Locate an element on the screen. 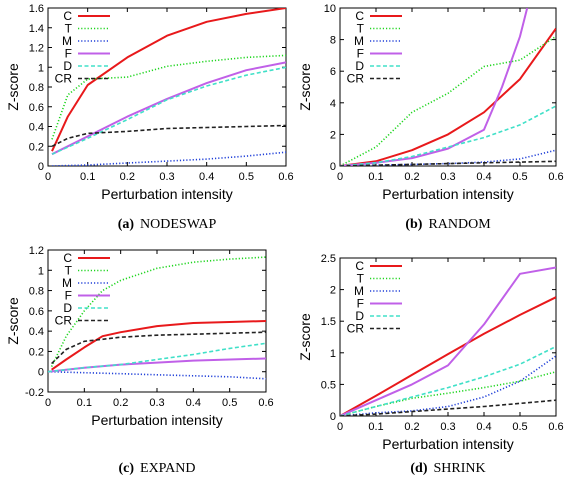  panel-caption: (c) EXPAND is located at coordinates (156, 468).